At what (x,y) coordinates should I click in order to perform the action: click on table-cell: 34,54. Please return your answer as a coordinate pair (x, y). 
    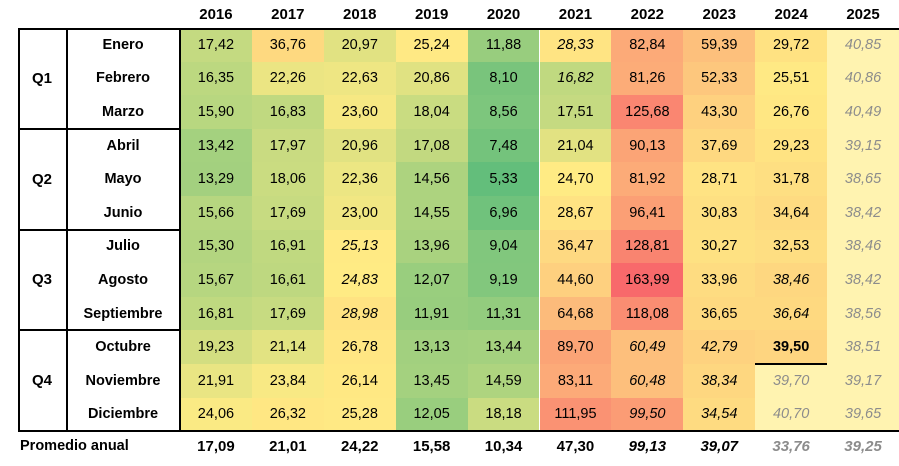
    Looking at the image, I should click on (719, 414).